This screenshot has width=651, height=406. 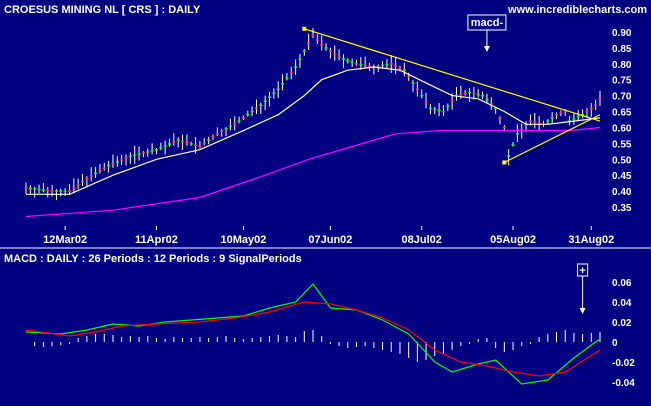 I want to click on macd-y-tick-label: 0, so click(x=615, y=343).